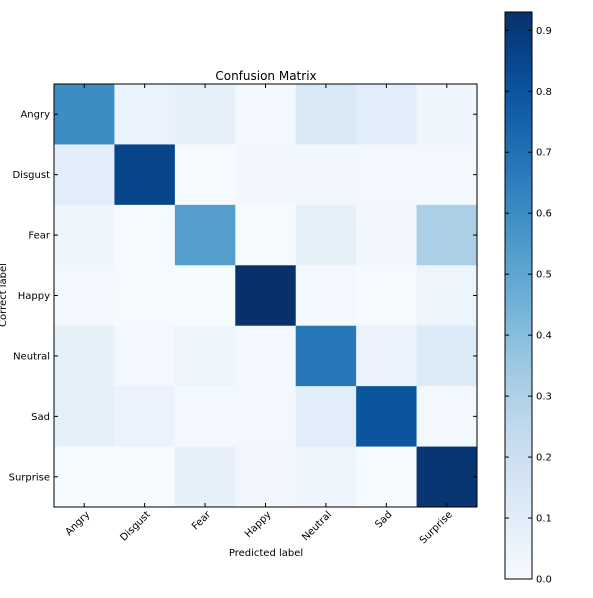 This screenshot has height=598, width=593. I want to click on heatmap-cell-fear-happy, so click(266, 235).